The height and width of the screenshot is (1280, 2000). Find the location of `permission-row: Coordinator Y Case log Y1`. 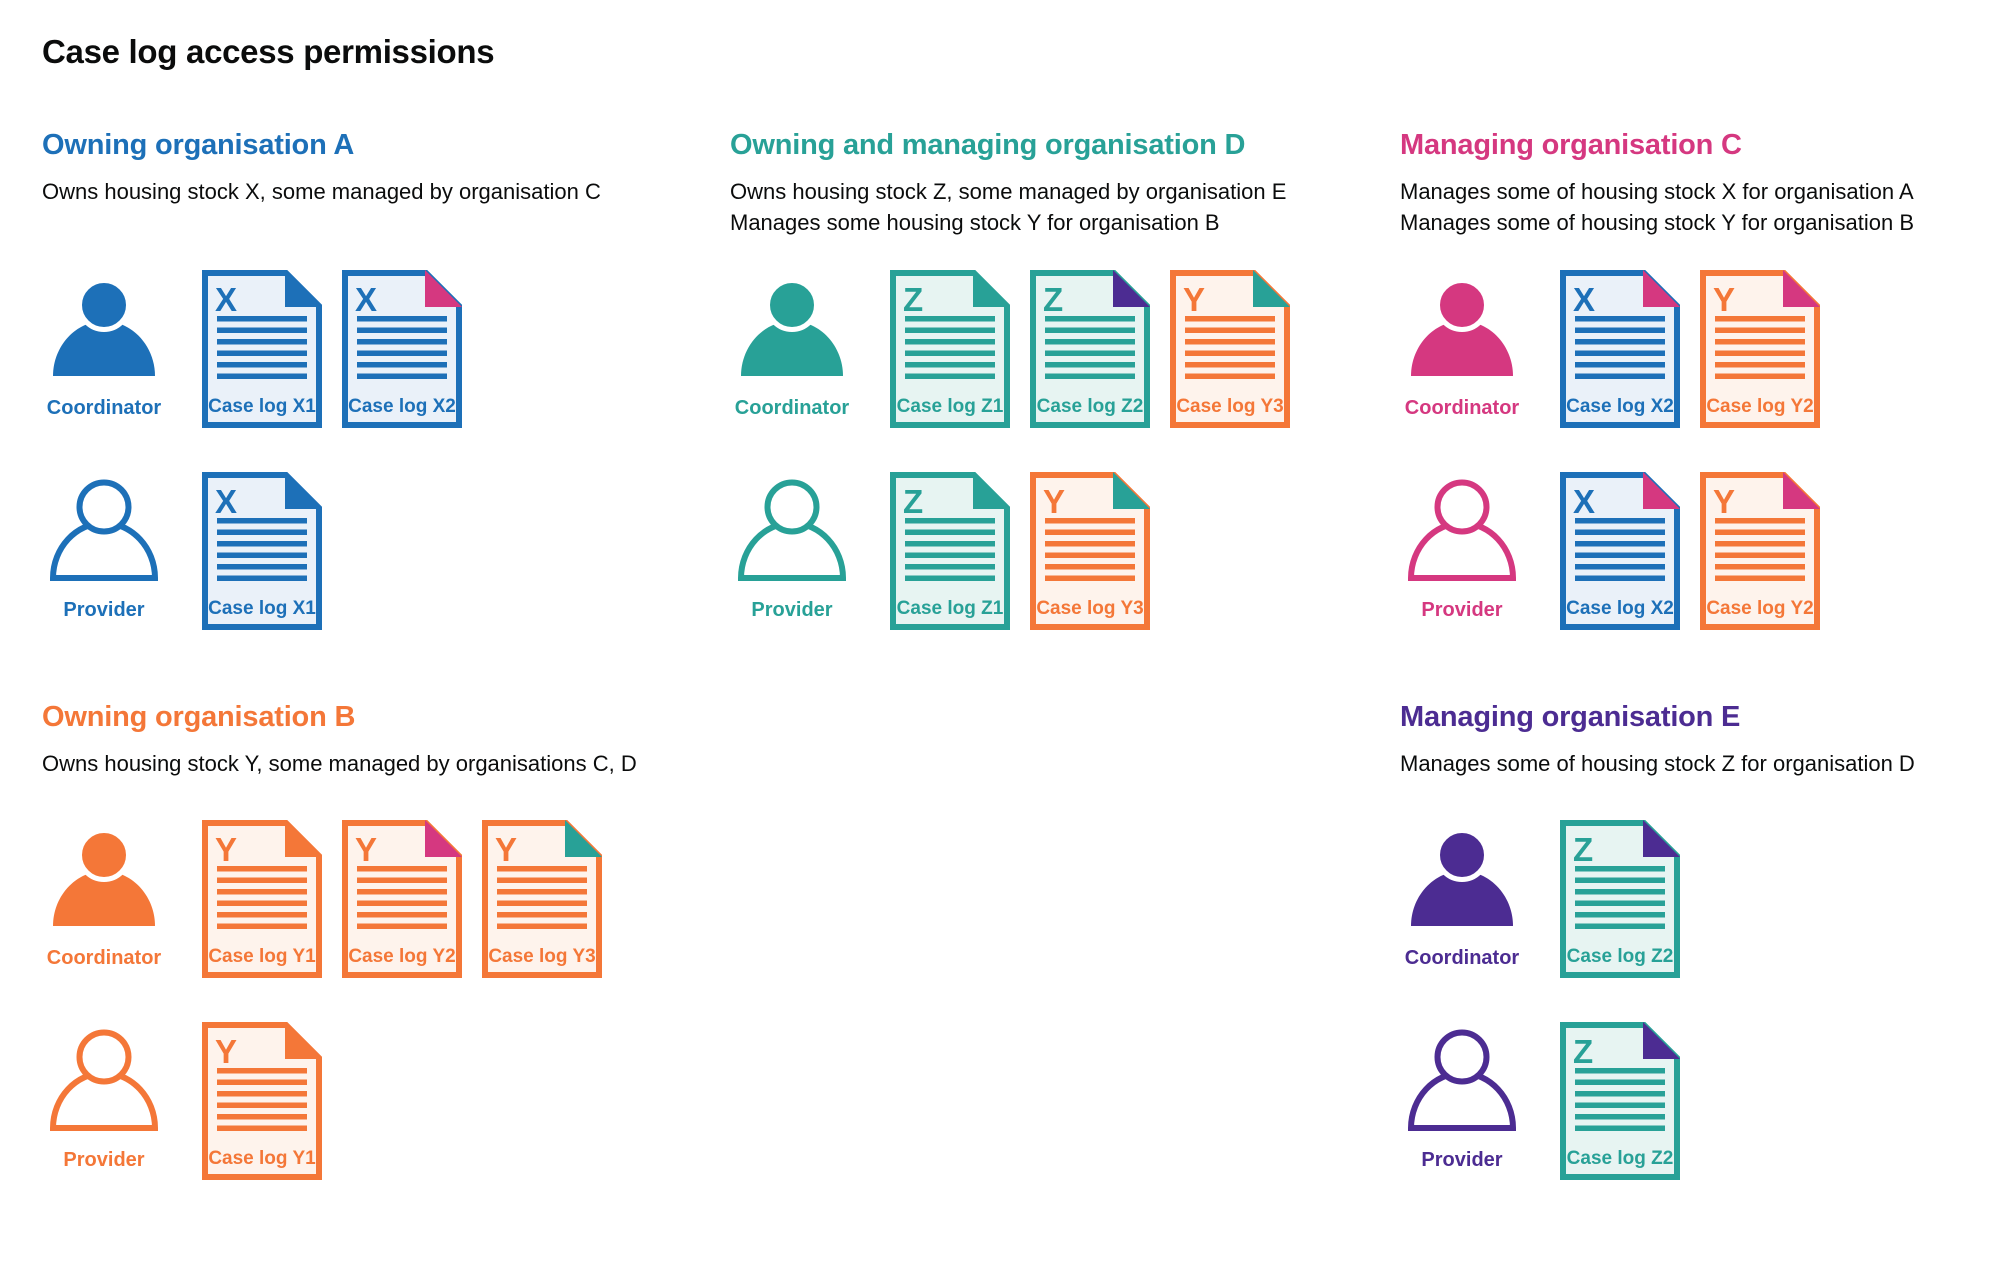

permission-row: Coordinator Y Case log Y1 is located at coordinates (386, 899).